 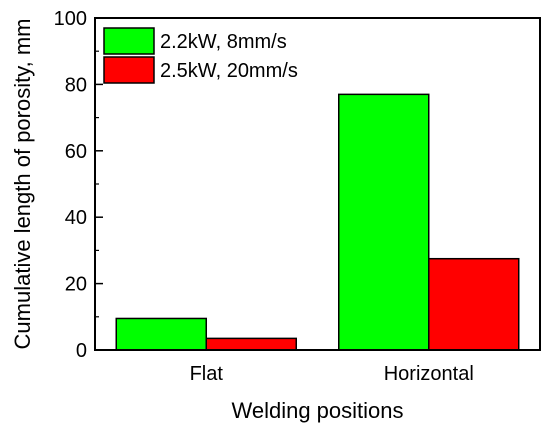 I want to click on x-axis-title: Welding positions, so click(x=317, y=410).